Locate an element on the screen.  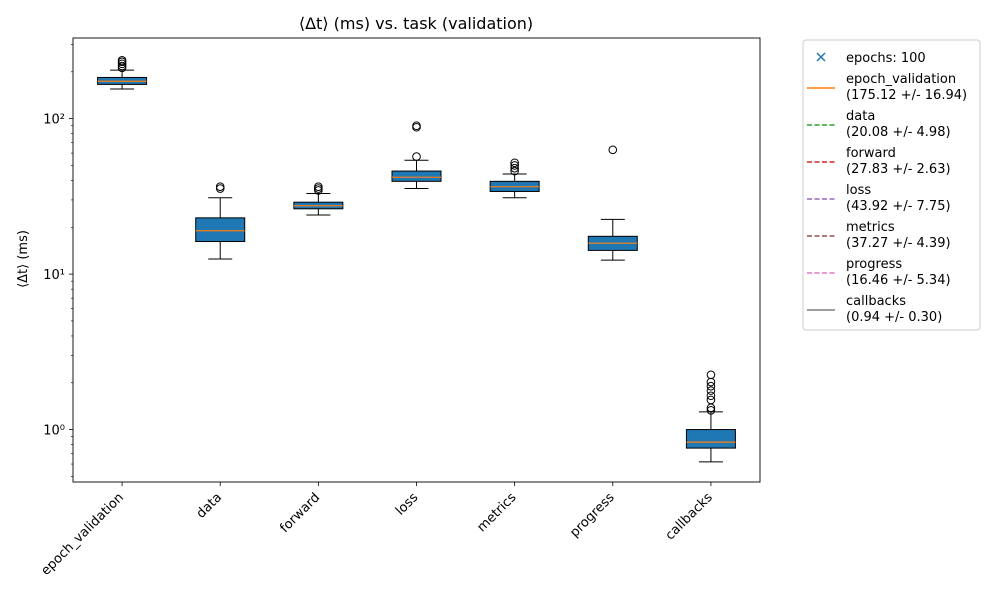
chart-title: ⟨Δt⟩ (ms) vs. task (validation) is located at coordinates (416, 23).